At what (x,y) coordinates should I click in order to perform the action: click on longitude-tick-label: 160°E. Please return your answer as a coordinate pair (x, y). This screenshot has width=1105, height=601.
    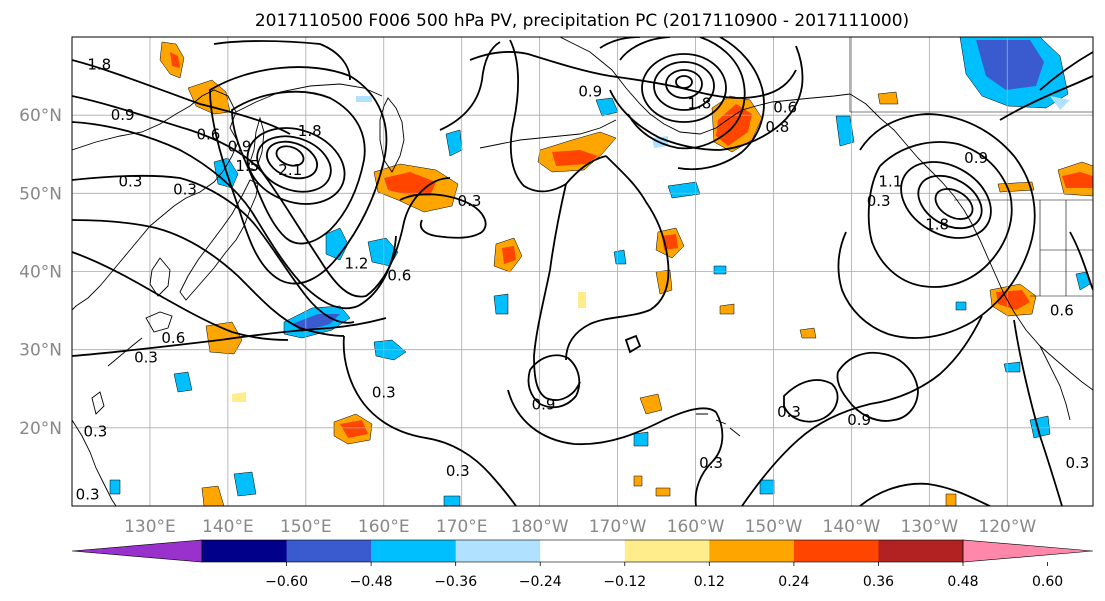
    Looking at the image, I should click on (384, 527).